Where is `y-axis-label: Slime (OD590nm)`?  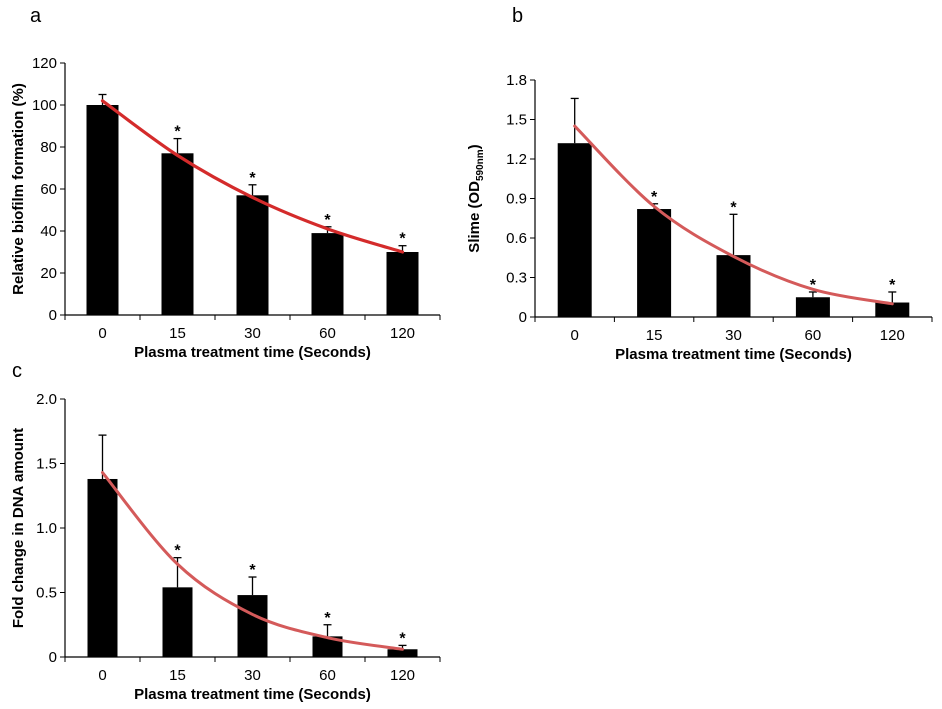
y-axis-label: Slime (OD590nm) is located at coordinates (476, 198).